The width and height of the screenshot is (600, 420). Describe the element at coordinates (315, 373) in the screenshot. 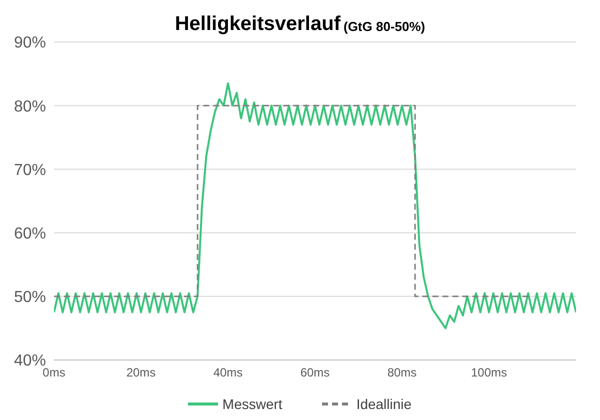

I see `x-tick-label: 60ms` at that location.